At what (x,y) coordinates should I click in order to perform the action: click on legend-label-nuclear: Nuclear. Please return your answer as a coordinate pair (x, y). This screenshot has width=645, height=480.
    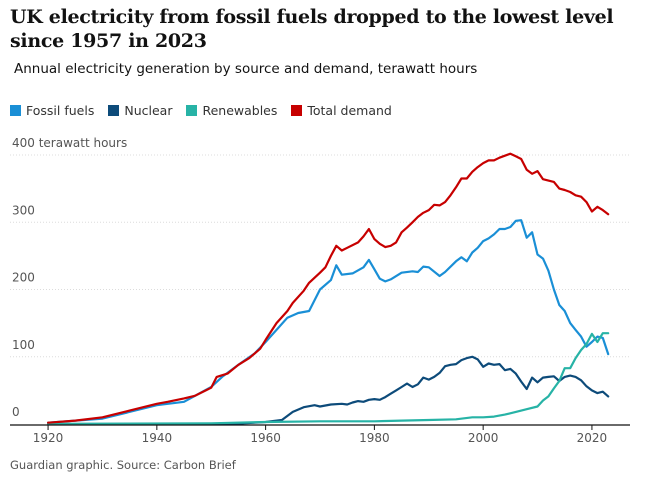
    Looking at the image, I should click on (148, 110).